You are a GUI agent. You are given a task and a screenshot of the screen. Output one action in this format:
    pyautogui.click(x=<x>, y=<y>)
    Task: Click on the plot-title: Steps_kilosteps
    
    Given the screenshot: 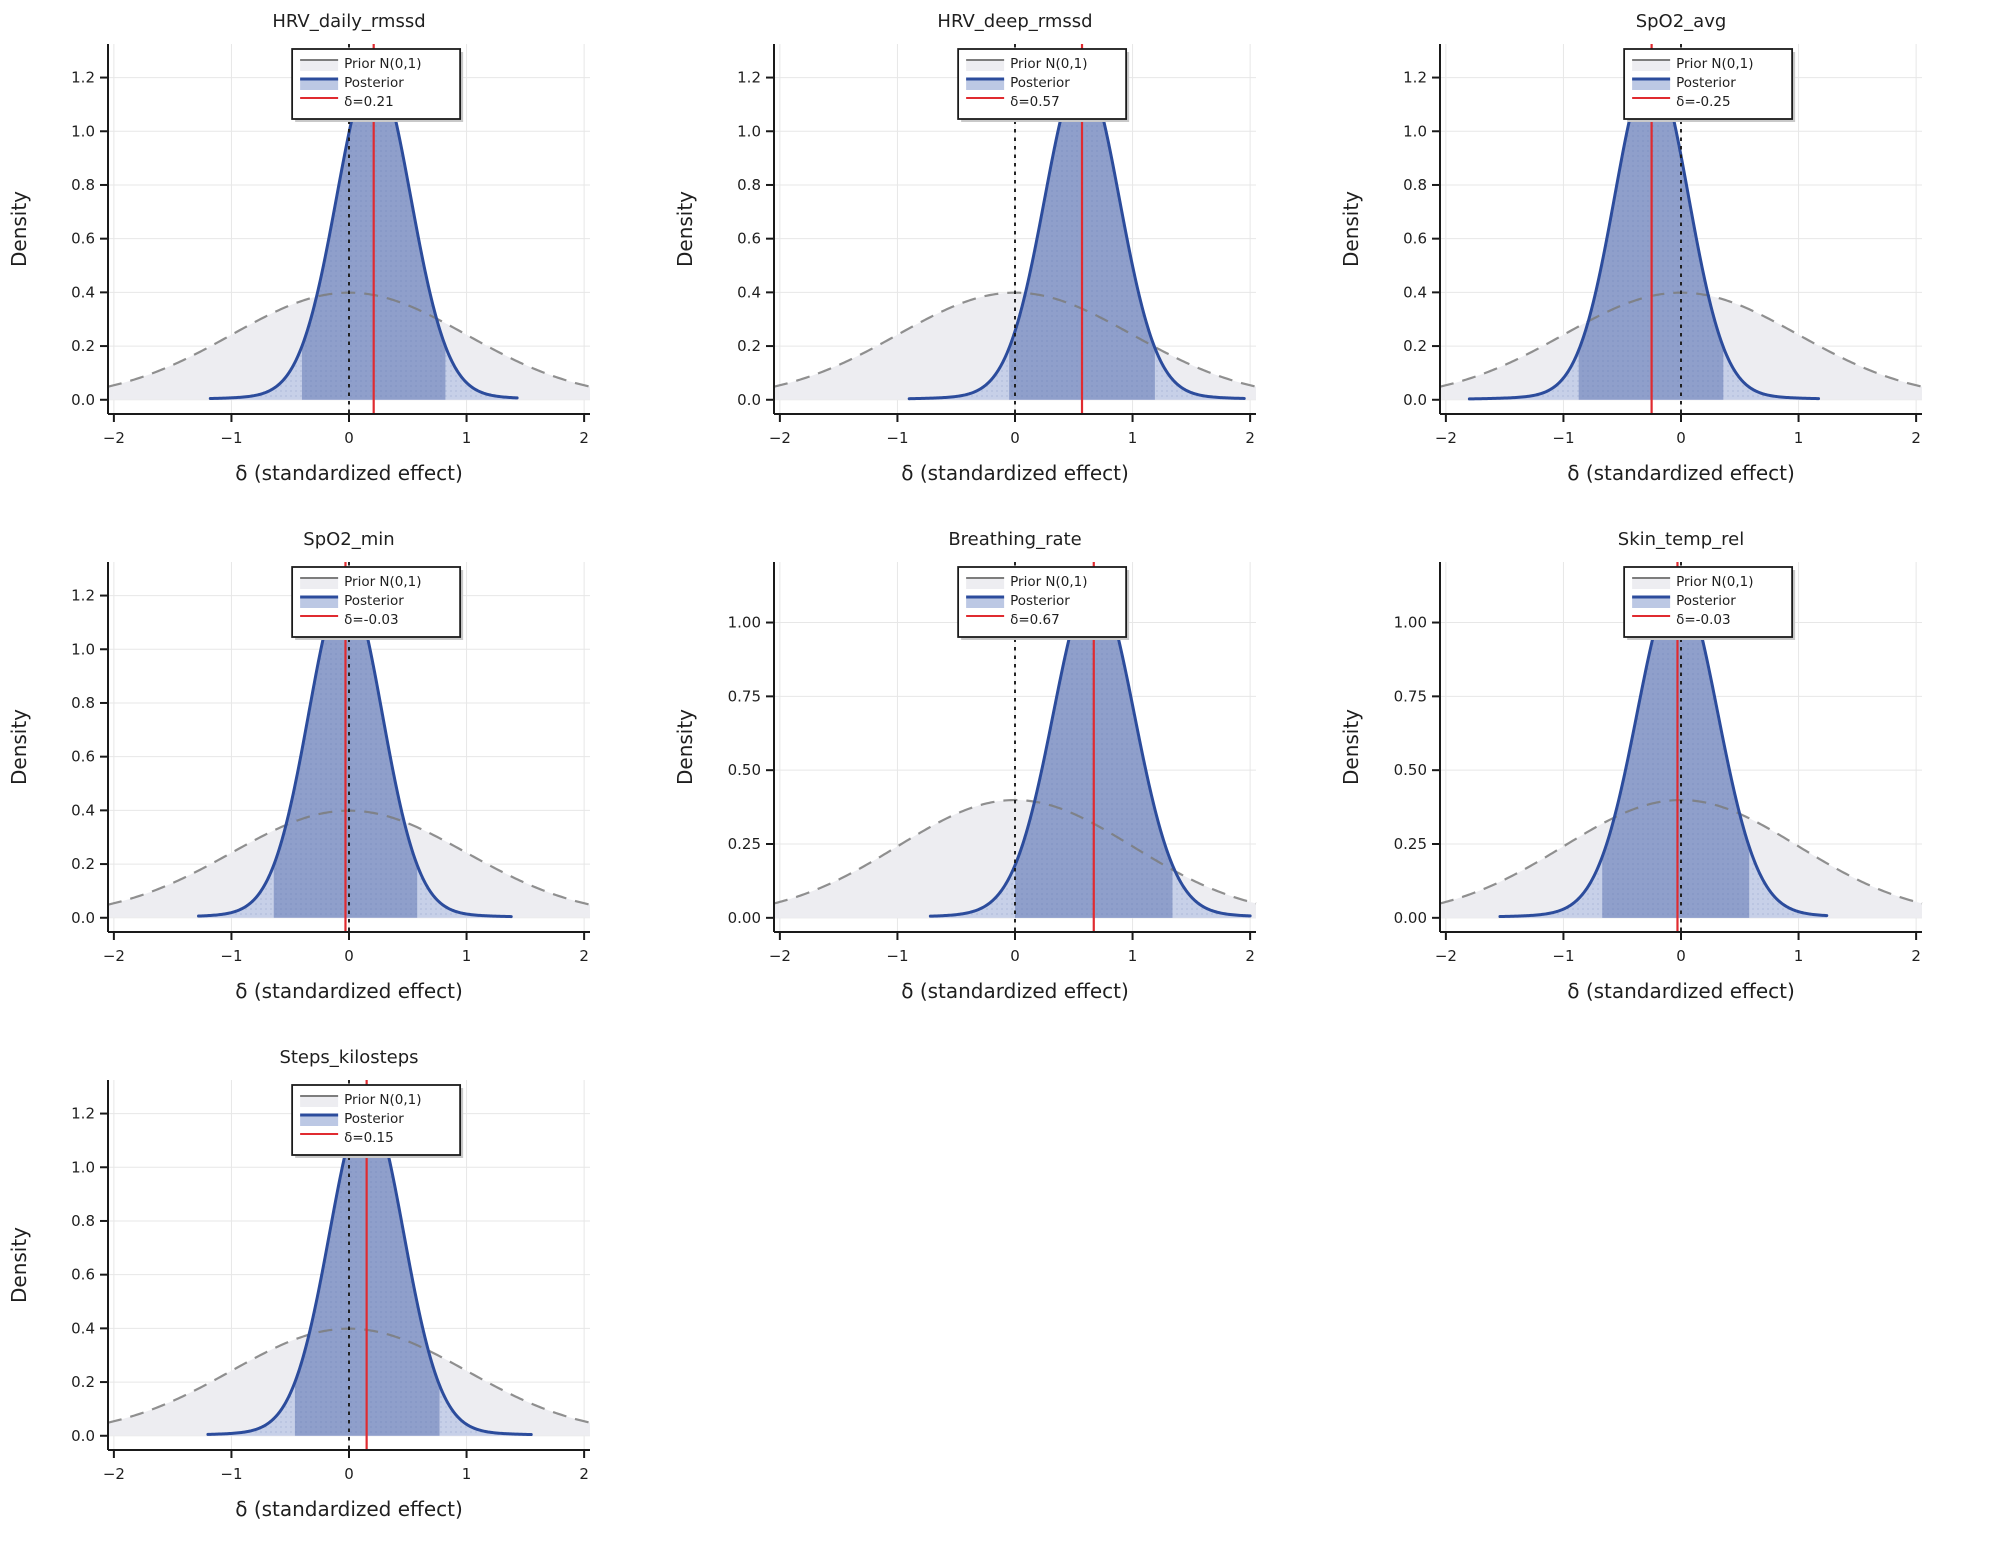 What is the action you would take?
    pyautogui.click(x=348, y=1057)
    